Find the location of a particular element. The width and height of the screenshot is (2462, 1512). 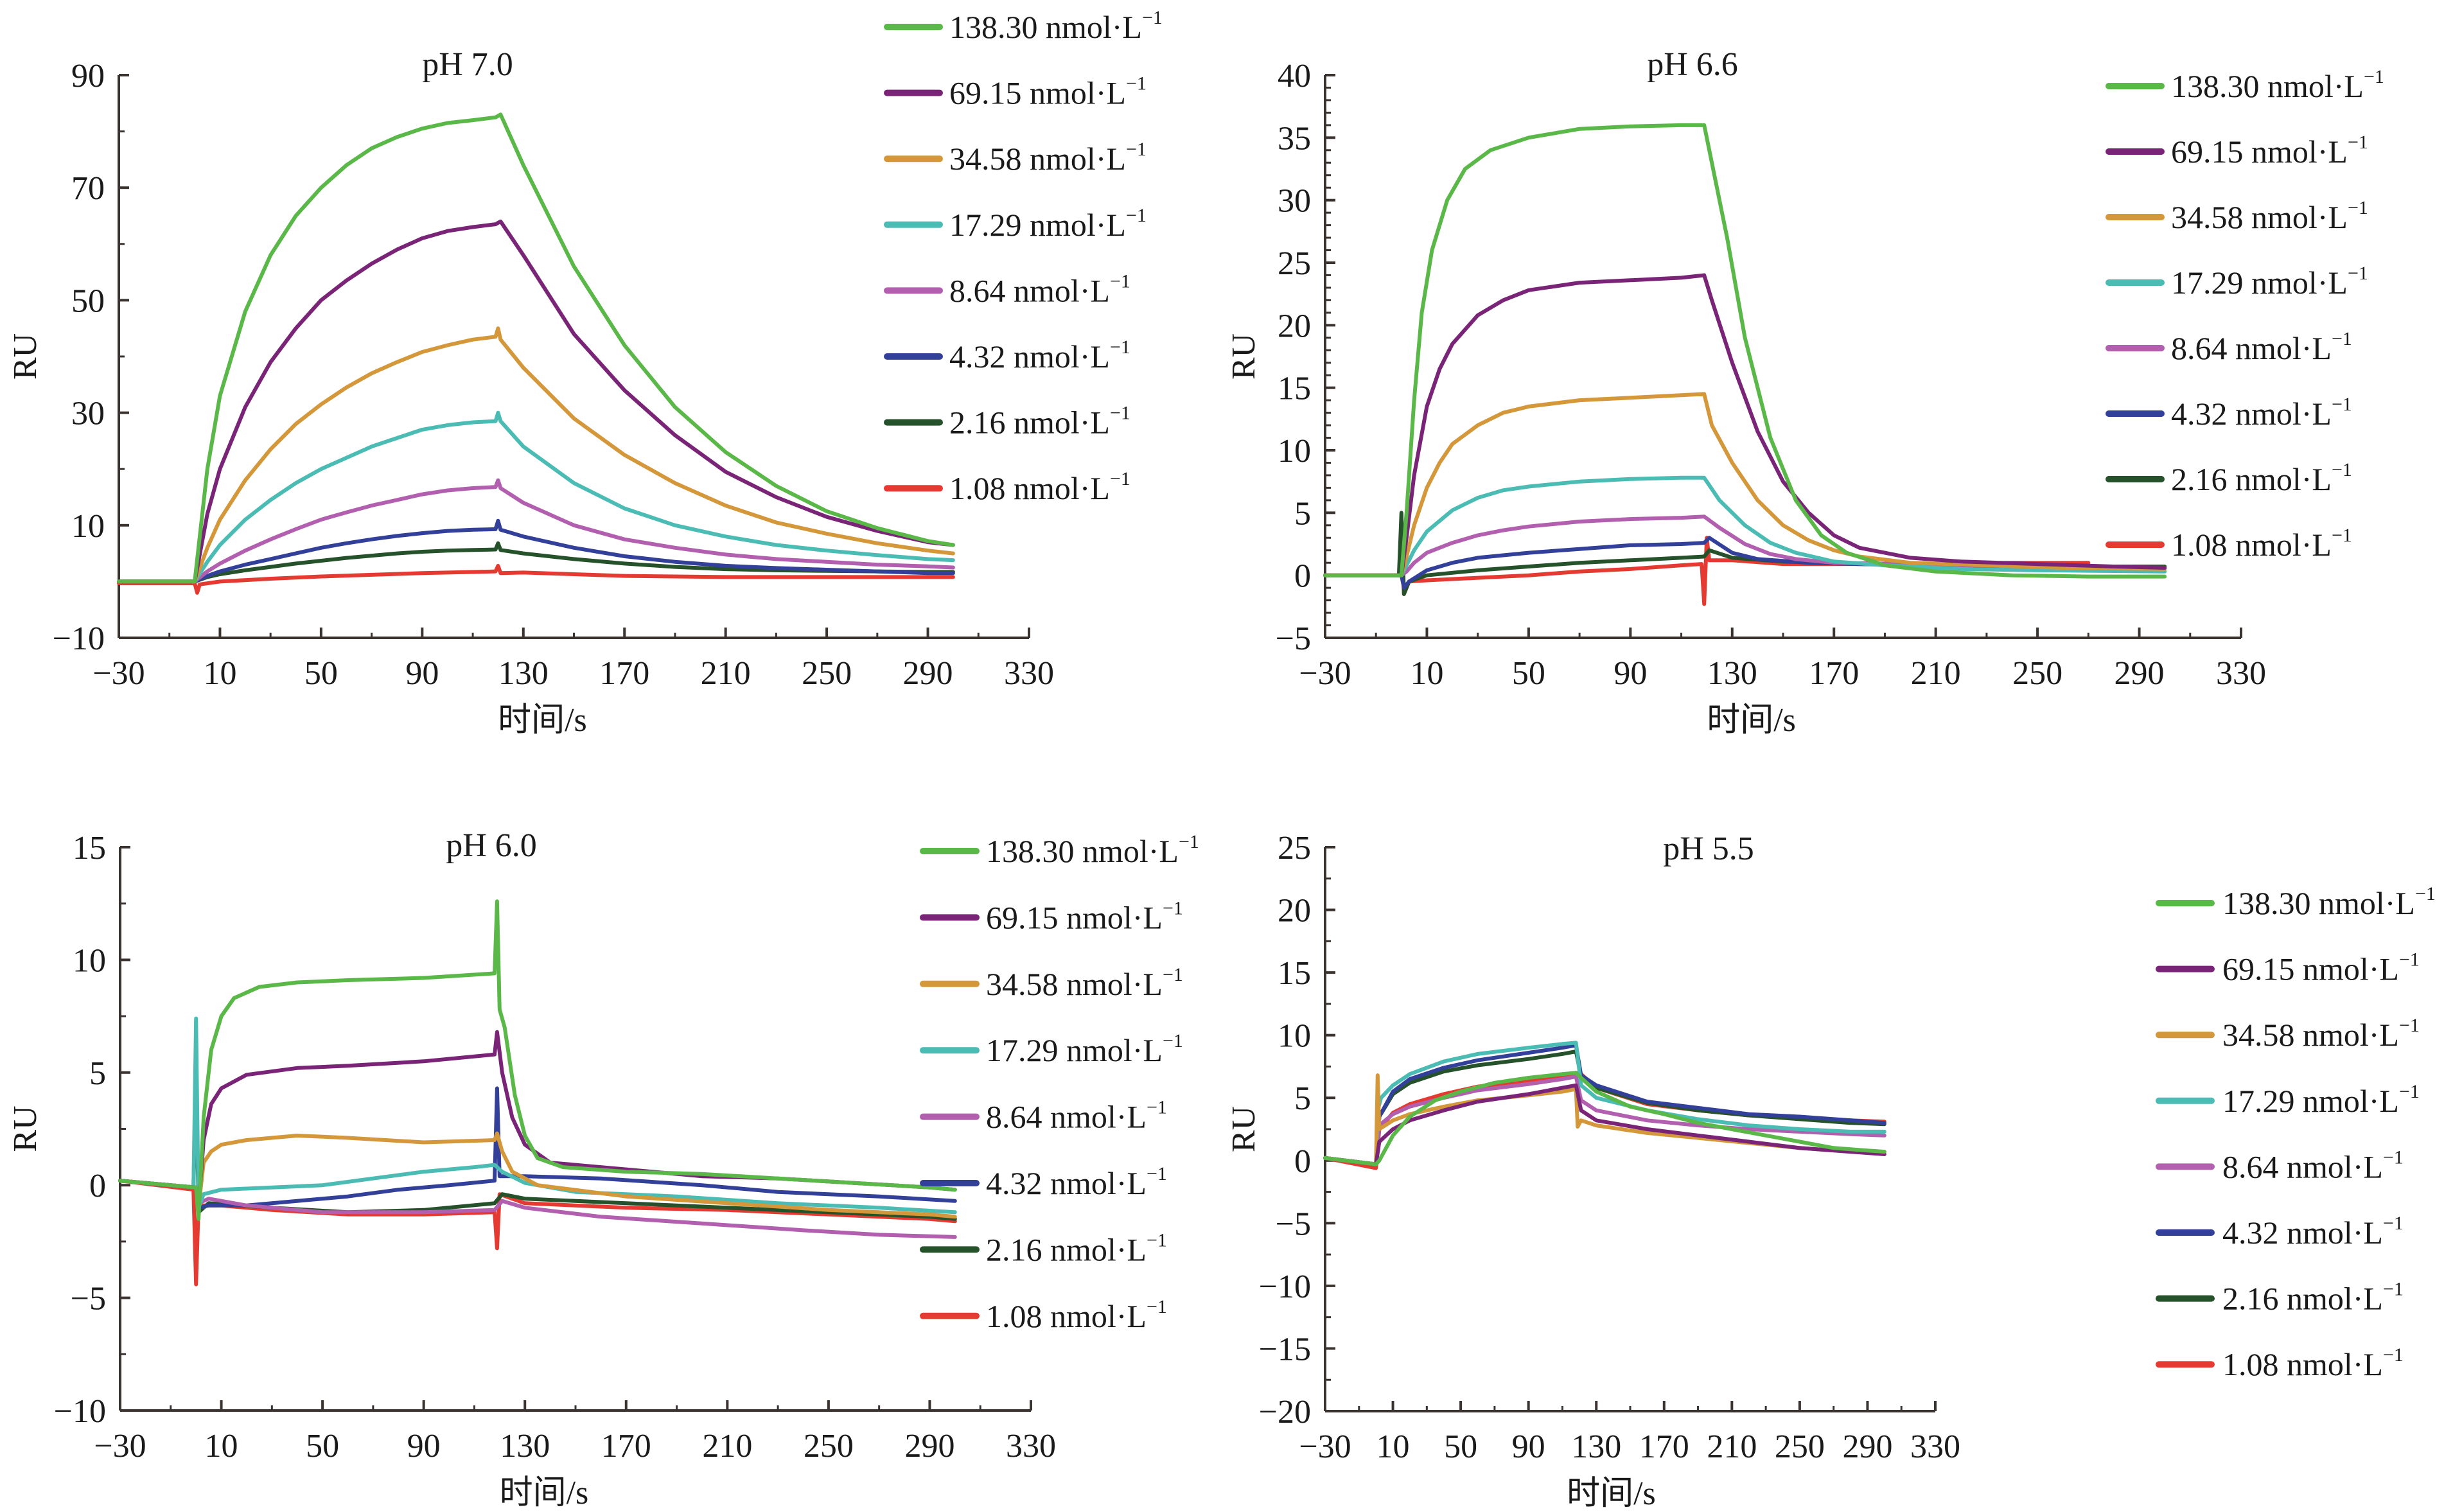

x-tick-label: 210 is located at coordinates (1936, 673).